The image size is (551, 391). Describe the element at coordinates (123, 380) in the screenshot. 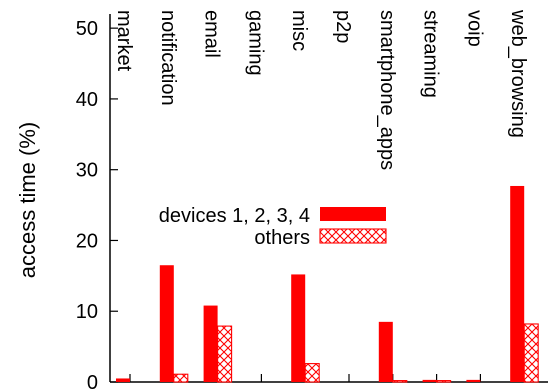

I see `bar-devices-1-2-3-4-market` at that location.